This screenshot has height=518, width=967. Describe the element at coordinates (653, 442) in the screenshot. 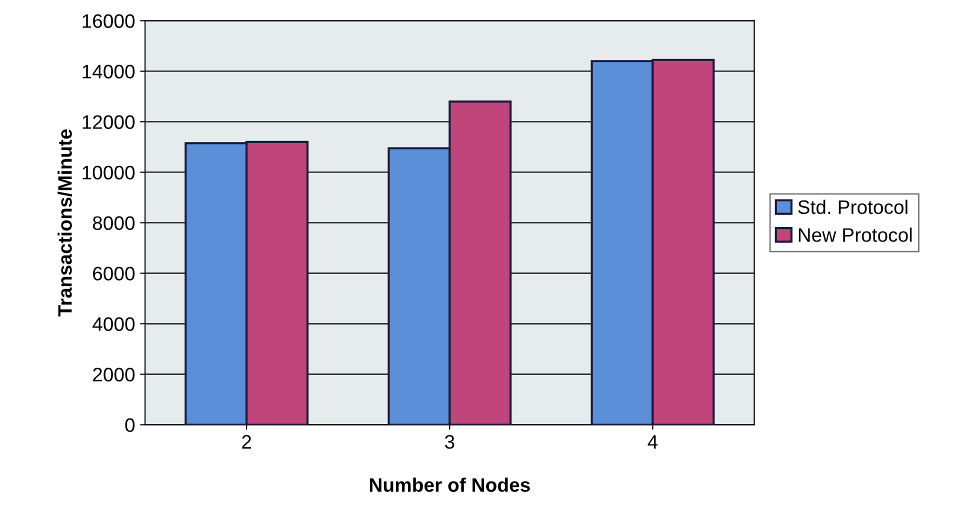

I see `x-tick-label: 4` at that location.